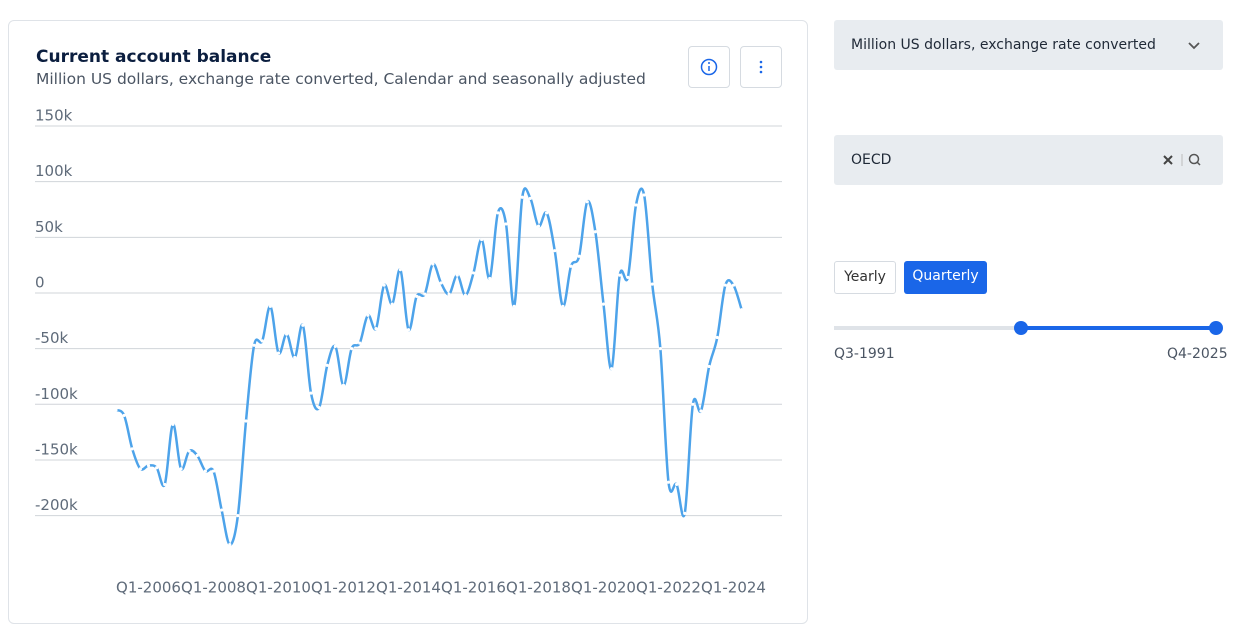 This screenshot has height=636, width=1239. Describe the element at coordinates (733, 588) in the screenshot. I see `x-tick-label: Q1-2024` at that location.